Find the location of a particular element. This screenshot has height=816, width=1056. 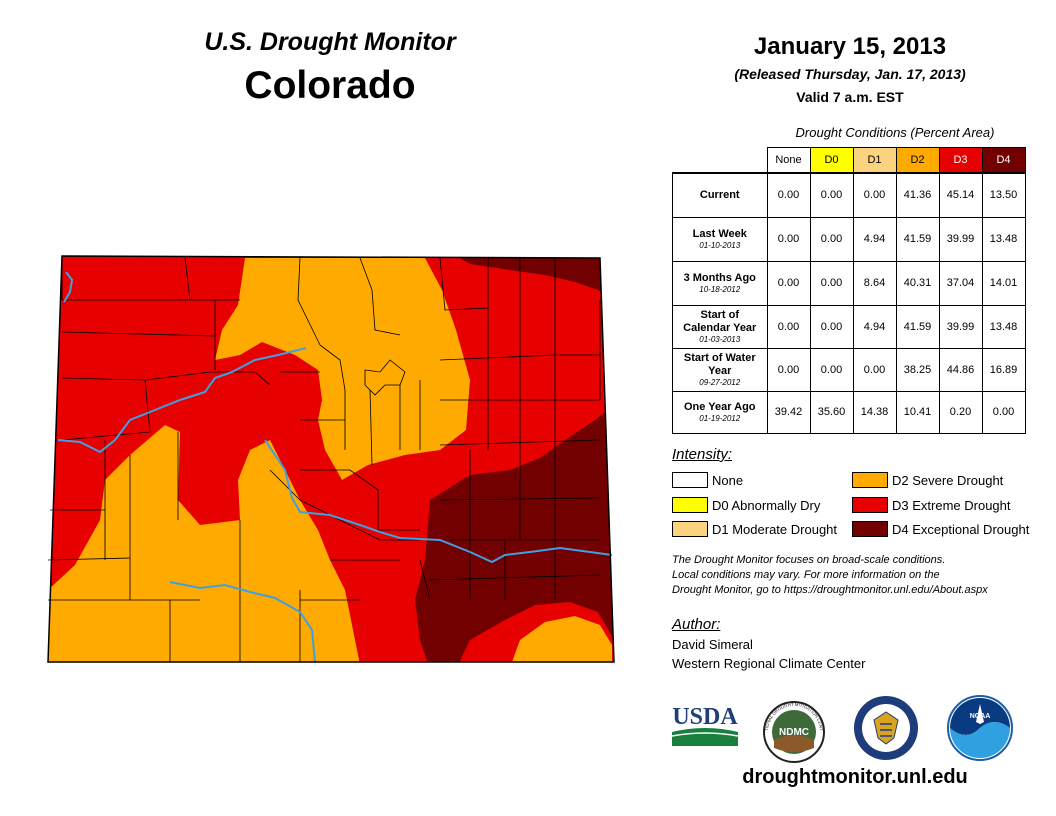

row-label-cell: One Year Ago 01-19-2012 is located at coordinates (720, 412).